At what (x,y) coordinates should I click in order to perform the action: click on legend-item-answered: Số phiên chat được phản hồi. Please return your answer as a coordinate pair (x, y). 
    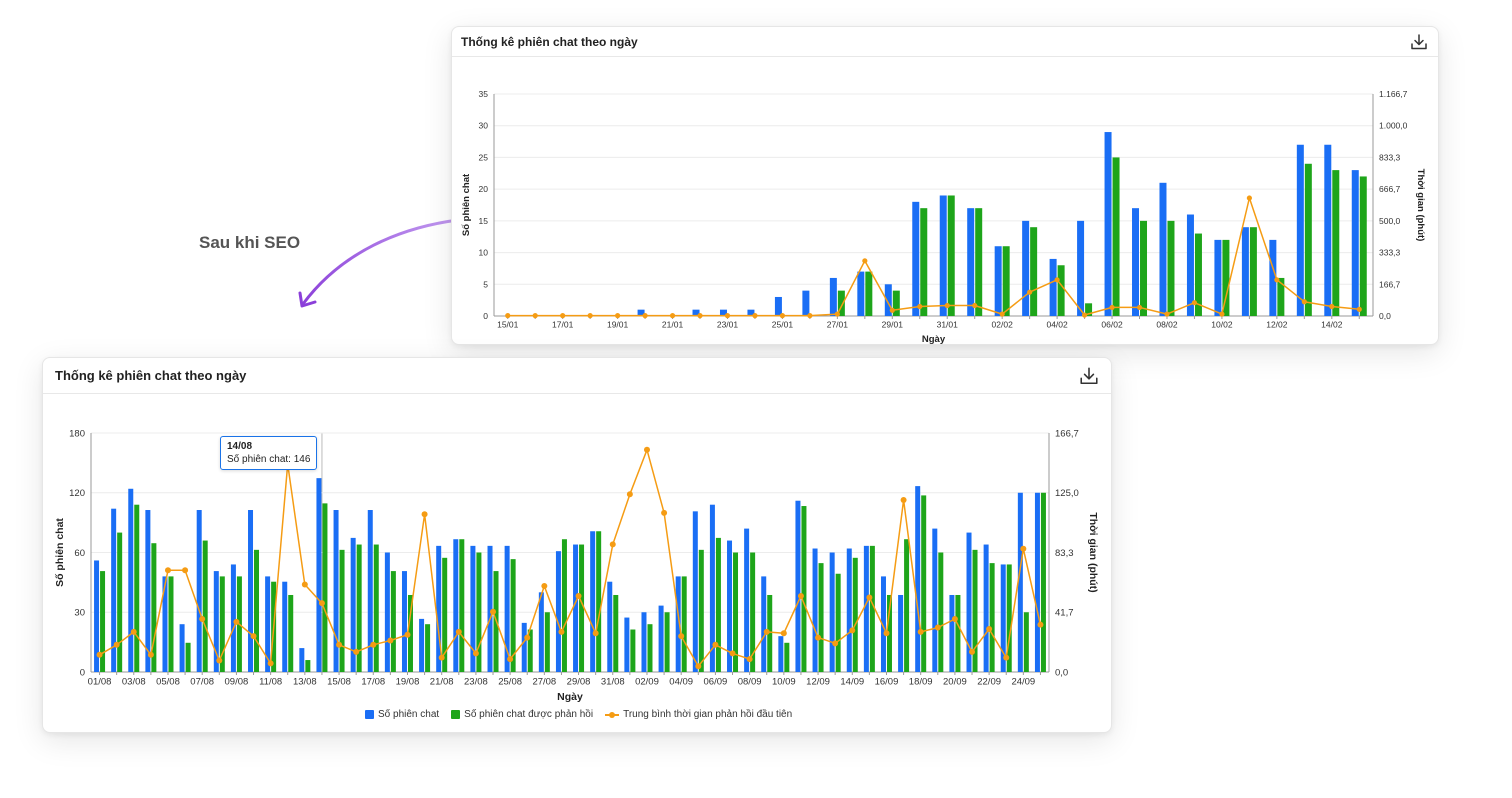
    Looking at the image, I should click on (522, 714).